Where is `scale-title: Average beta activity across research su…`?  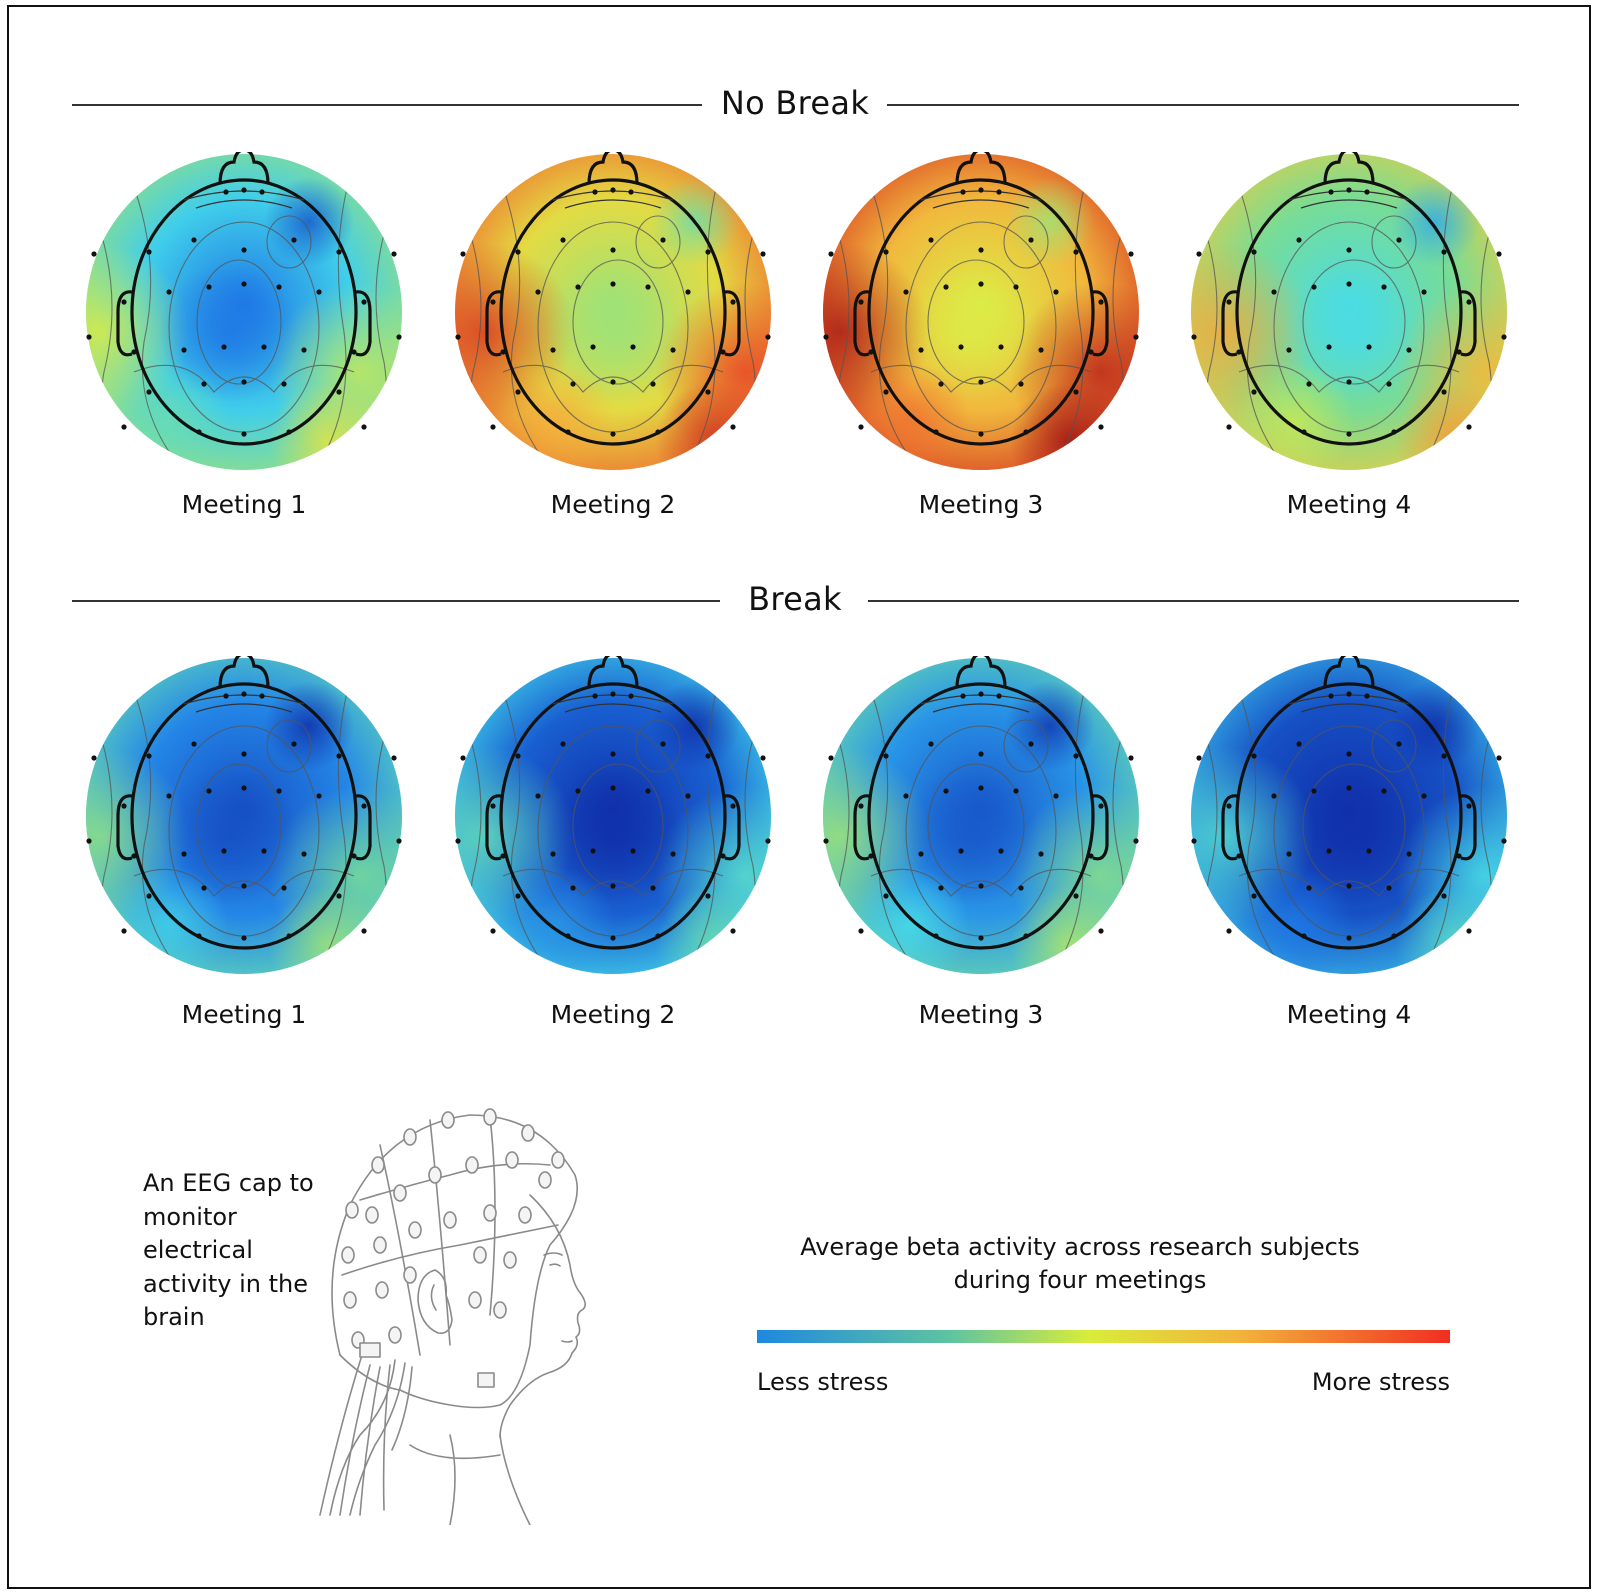 scale-title: Average beta activity across research su… is located at coordinates (1080, 1264).